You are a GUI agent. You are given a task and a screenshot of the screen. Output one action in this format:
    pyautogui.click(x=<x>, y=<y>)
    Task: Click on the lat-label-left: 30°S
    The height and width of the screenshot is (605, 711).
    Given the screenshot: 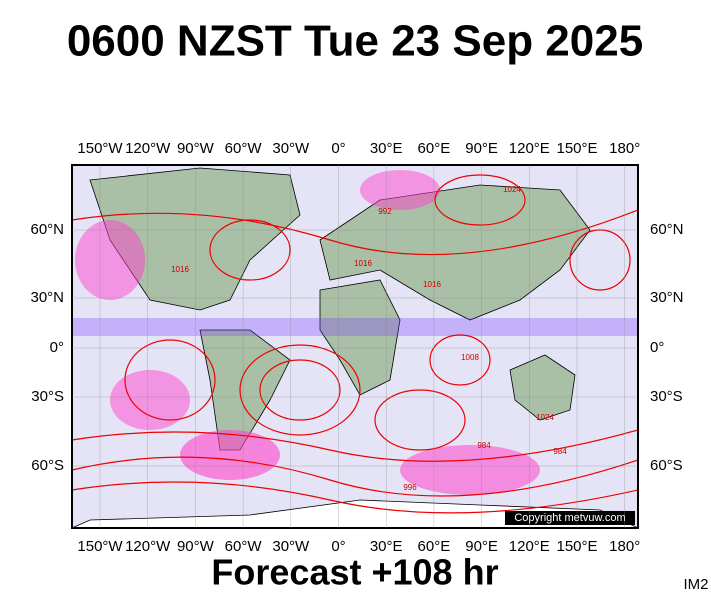 What is the action you would take?
    pyautogui.click(x=47, y=396)
    